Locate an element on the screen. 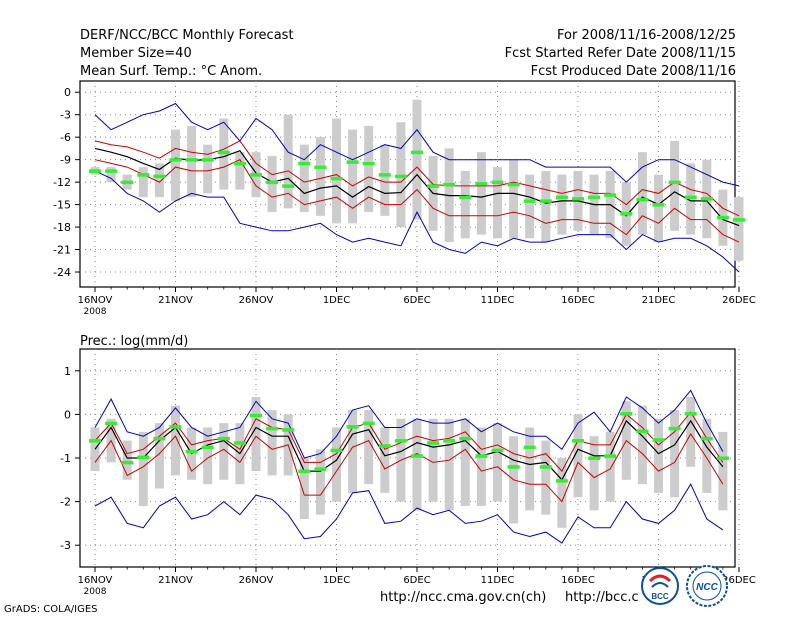  refer-date: Fcst Started Refer Date 2008/11/15 is located at coordinates (620, 53).